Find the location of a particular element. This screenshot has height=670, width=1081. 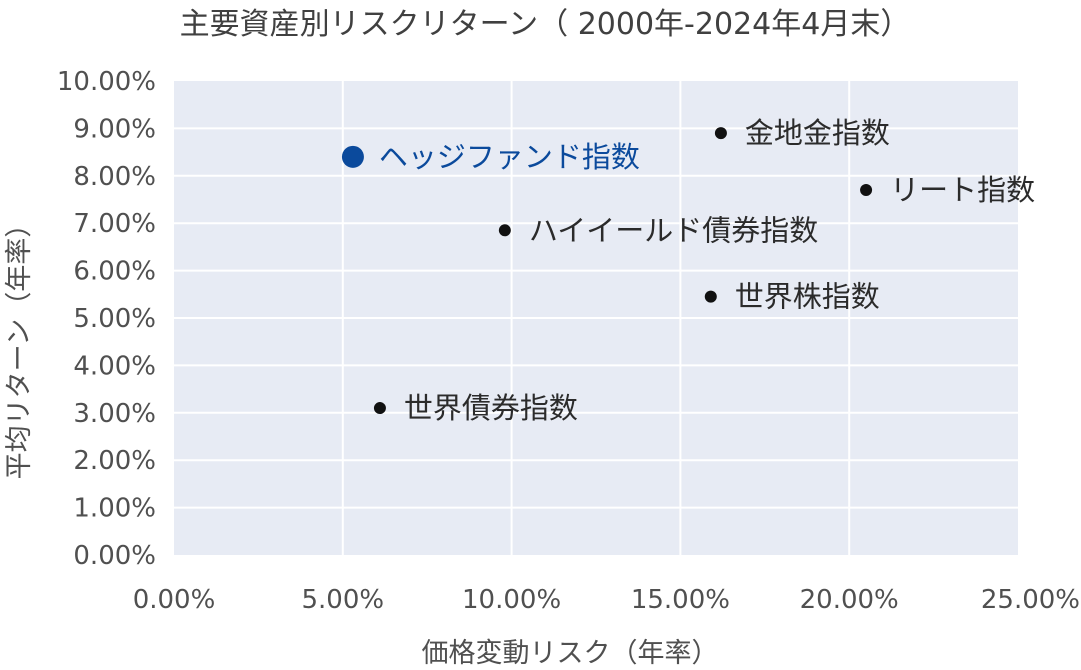

x-tick-label: 0.00% is located at coordinates (174, 600).